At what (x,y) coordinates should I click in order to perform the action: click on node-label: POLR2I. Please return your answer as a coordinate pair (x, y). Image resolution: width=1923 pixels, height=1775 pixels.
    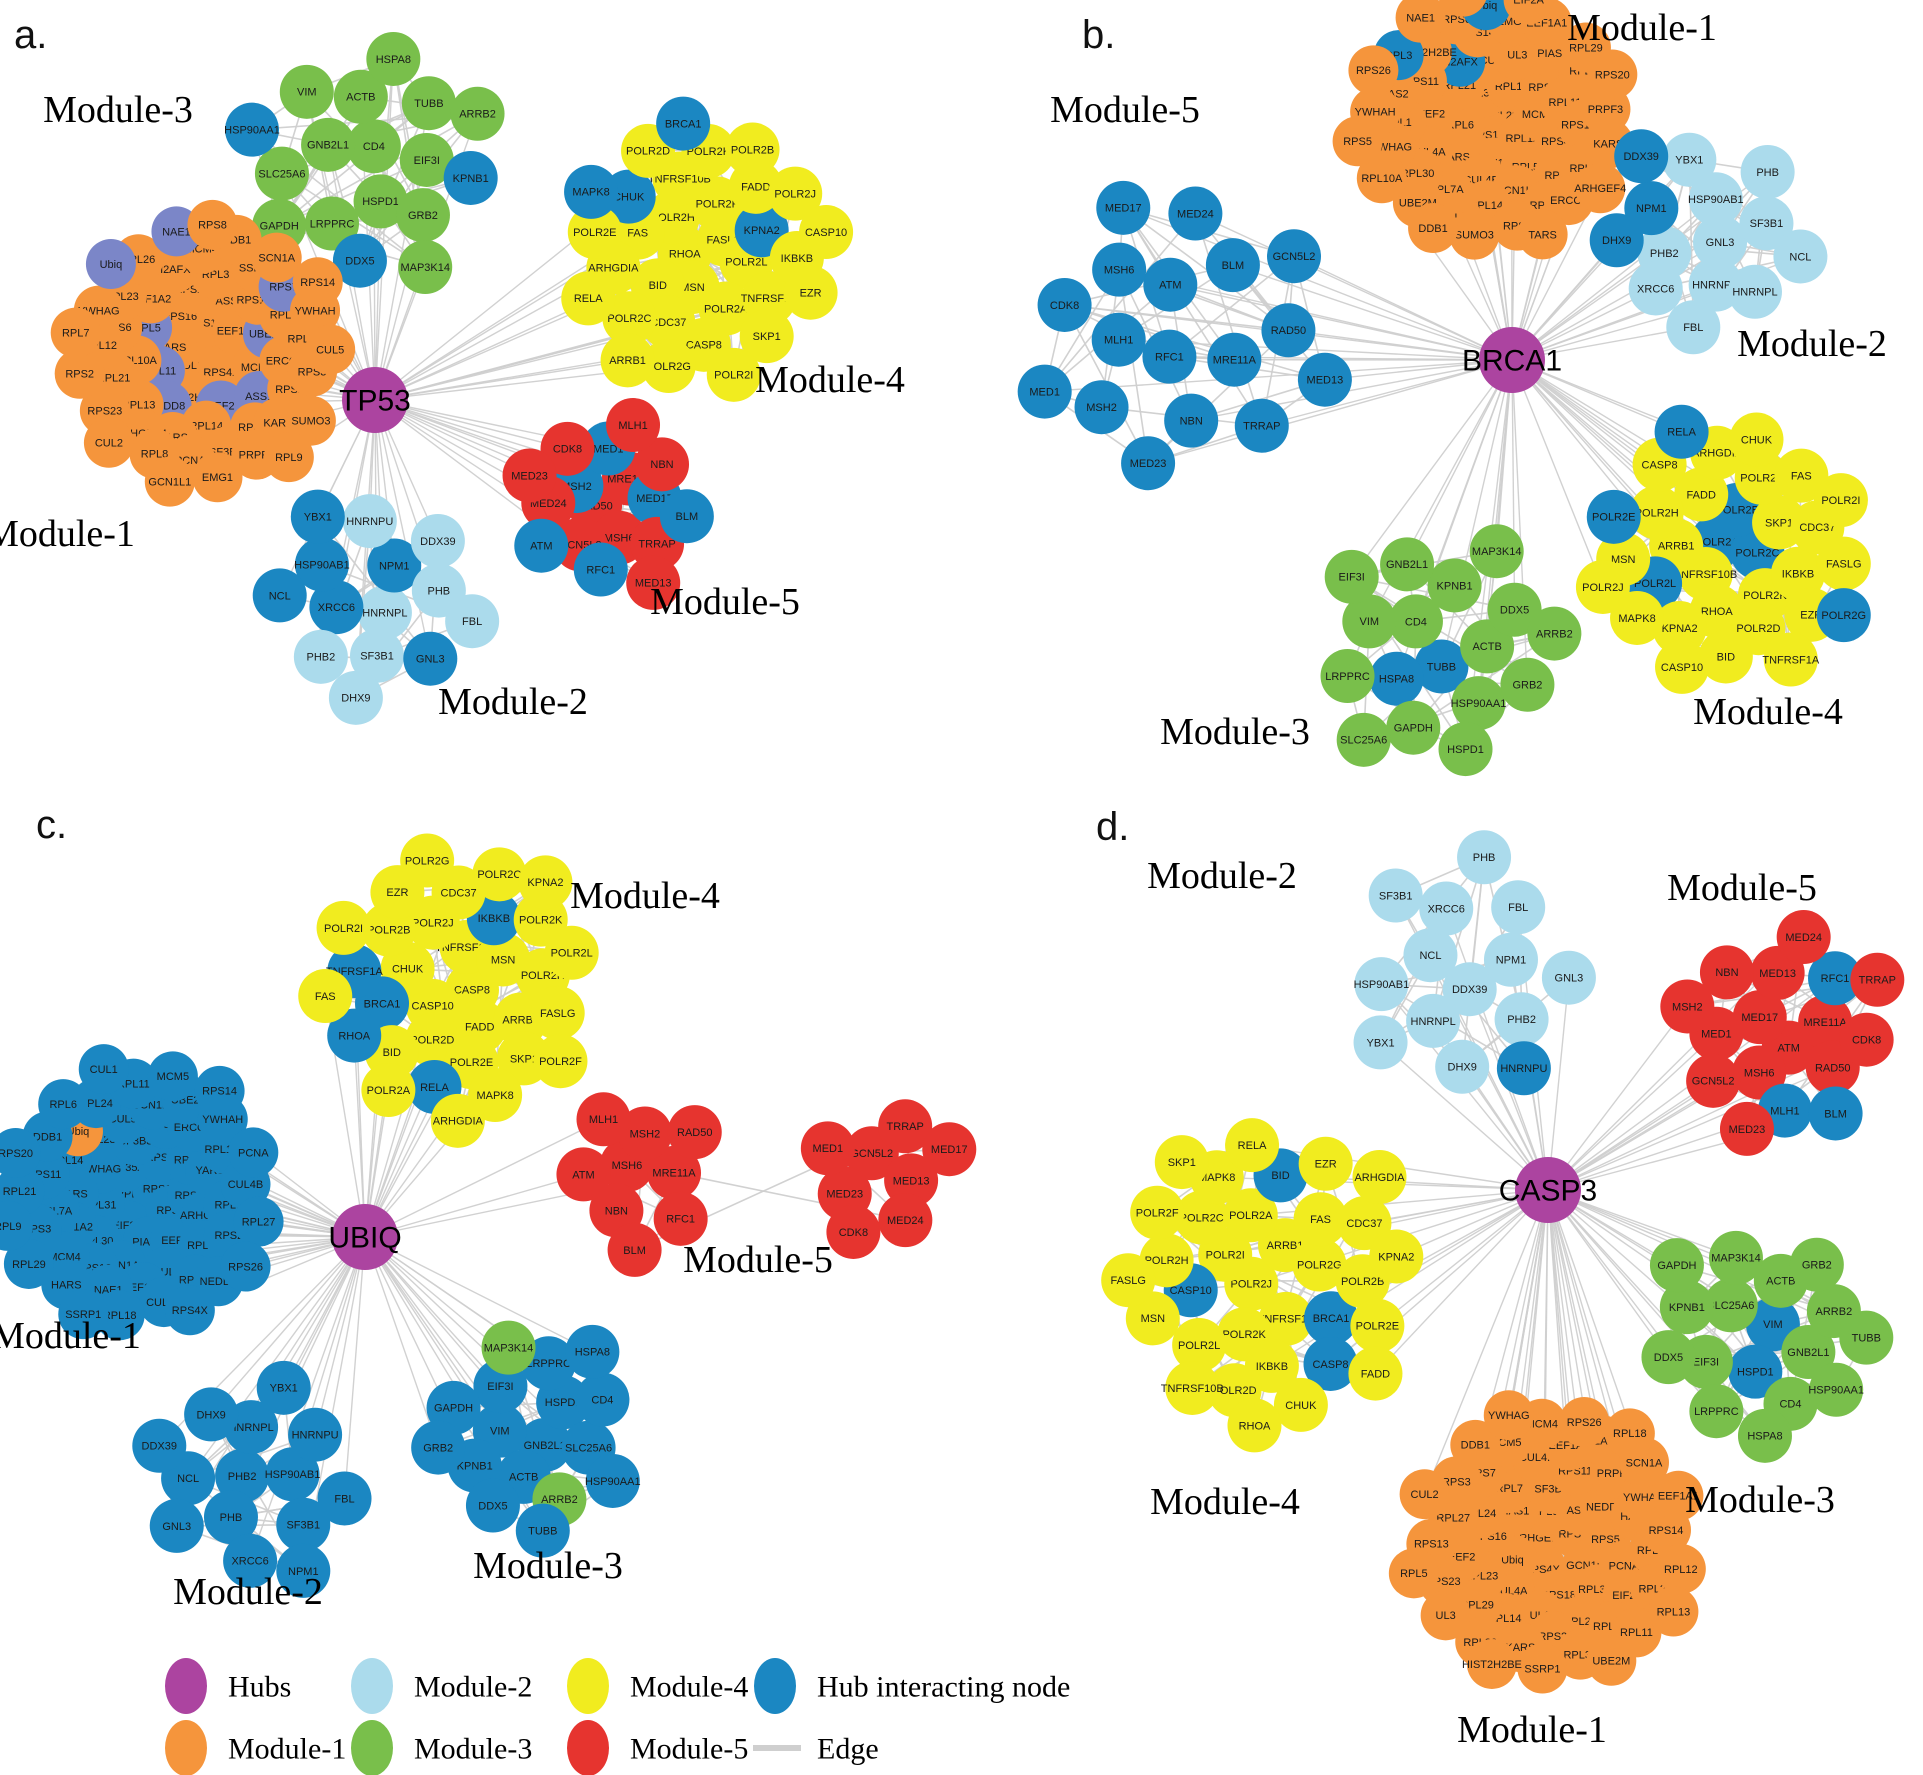
    Looking at the image, I should click on (733, 376).